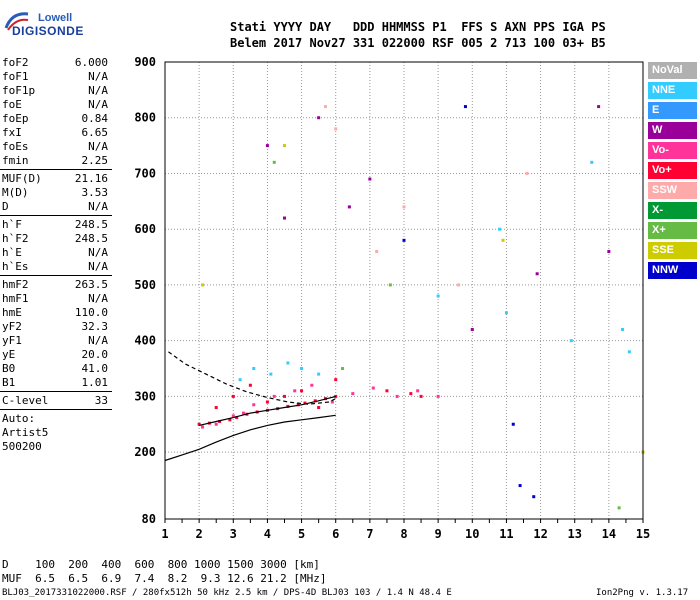 This screenshot has width=700, height=600. I want to click on param-value: 33, so click(101, 400).